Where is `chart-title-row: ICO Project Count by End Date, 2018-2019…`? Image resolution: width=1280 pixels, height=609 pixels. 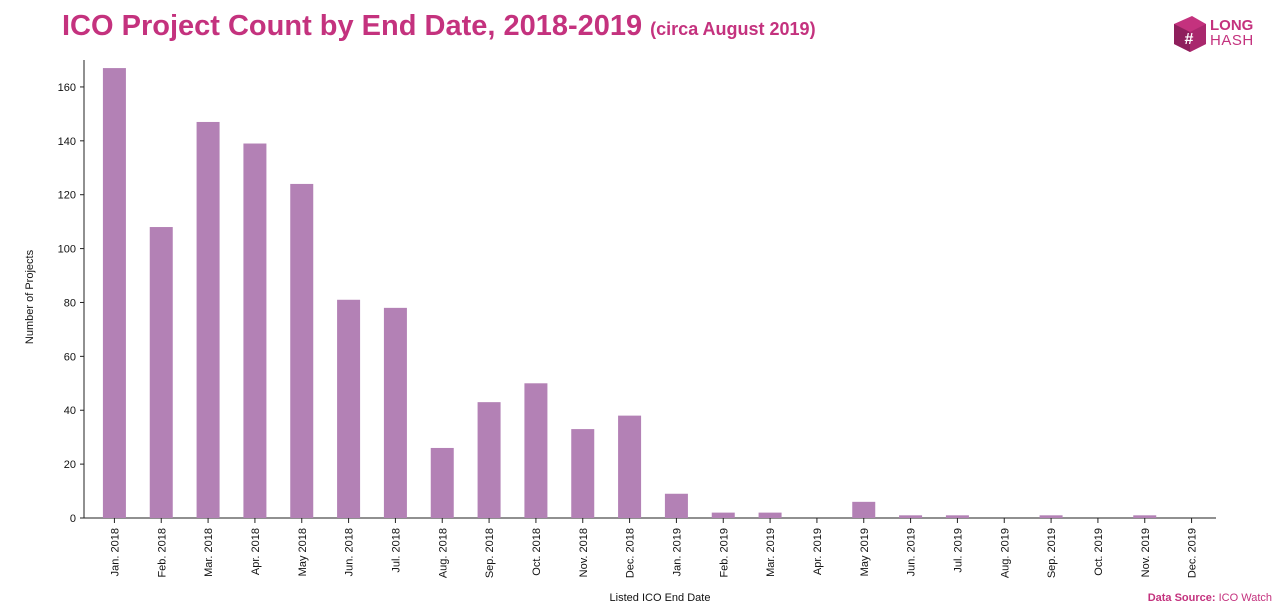
chart-title-row: ICO Project Count by End Date, 2018-2019… is located at coordinates (439, 26).